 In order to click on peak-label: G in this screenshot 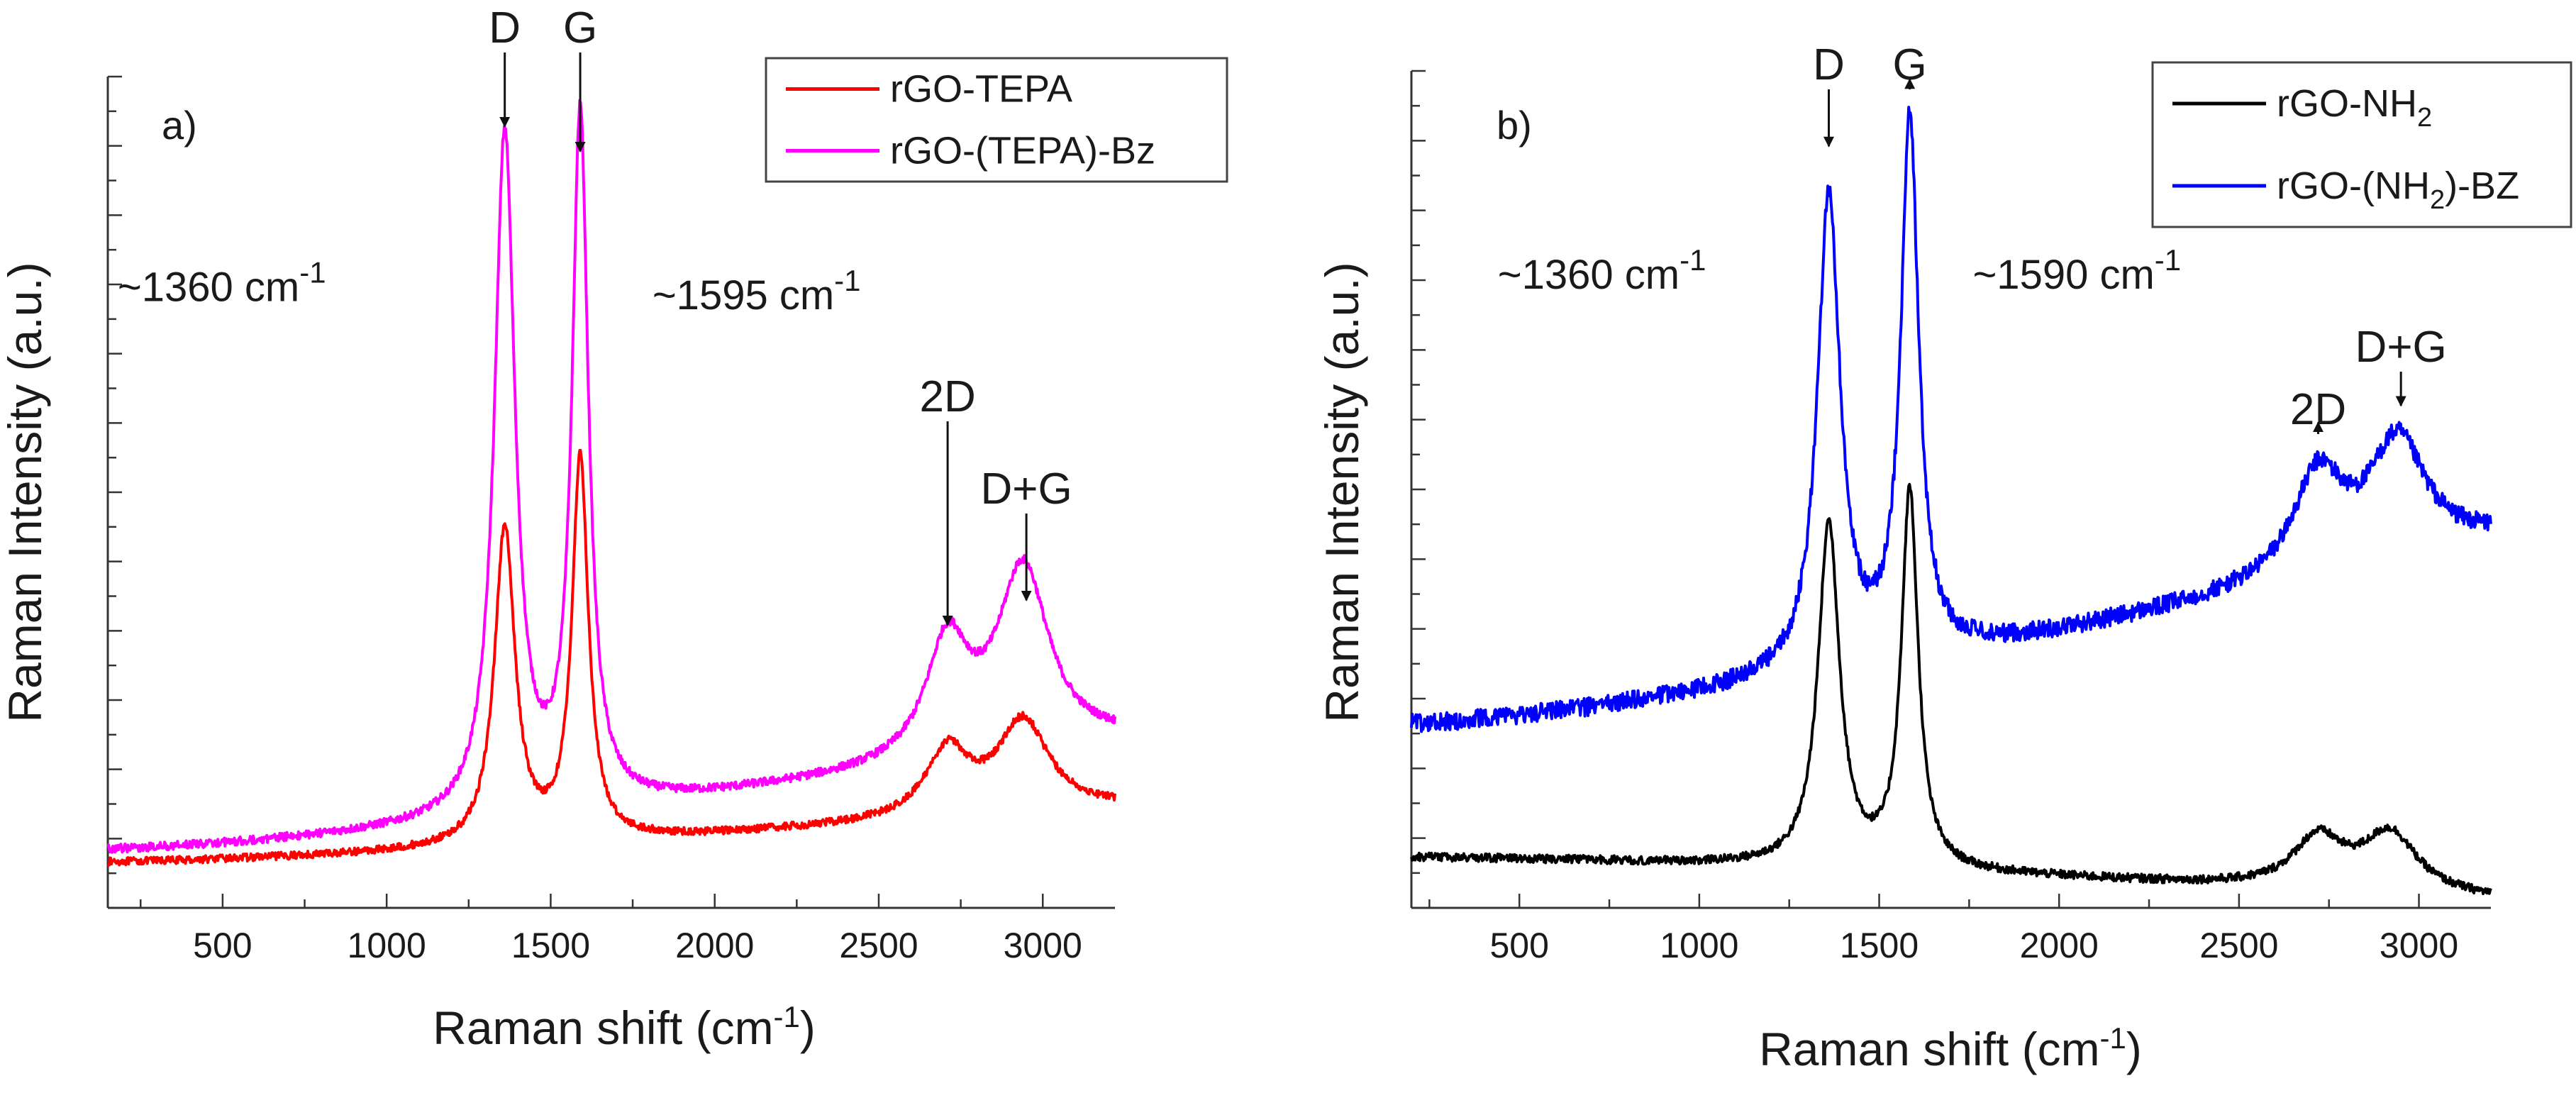, I will do `click(580, 28)`.